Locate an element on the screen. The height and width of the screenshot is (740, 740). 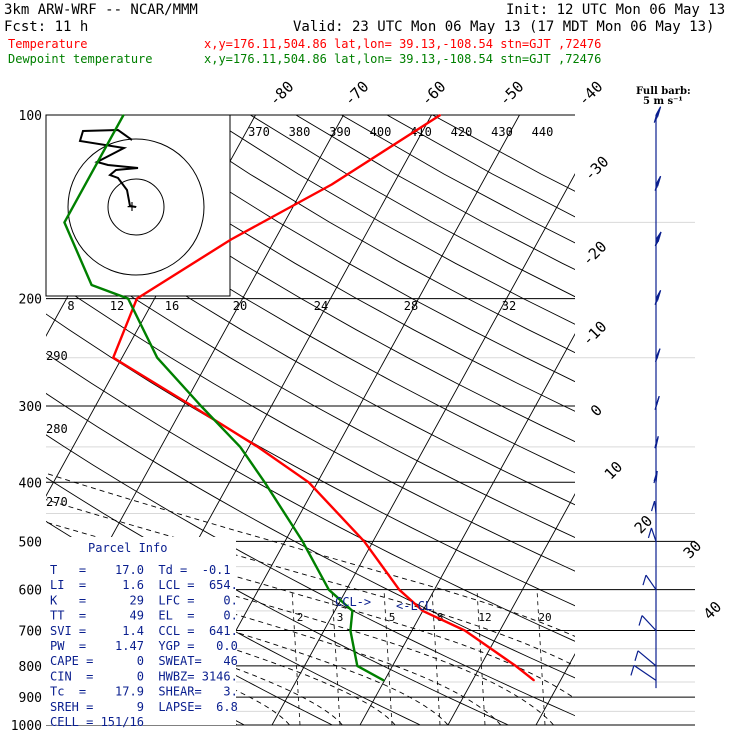
parcel-info-row: SVI = 1.4 CCL = 641. is located at coordinates (144, 631).